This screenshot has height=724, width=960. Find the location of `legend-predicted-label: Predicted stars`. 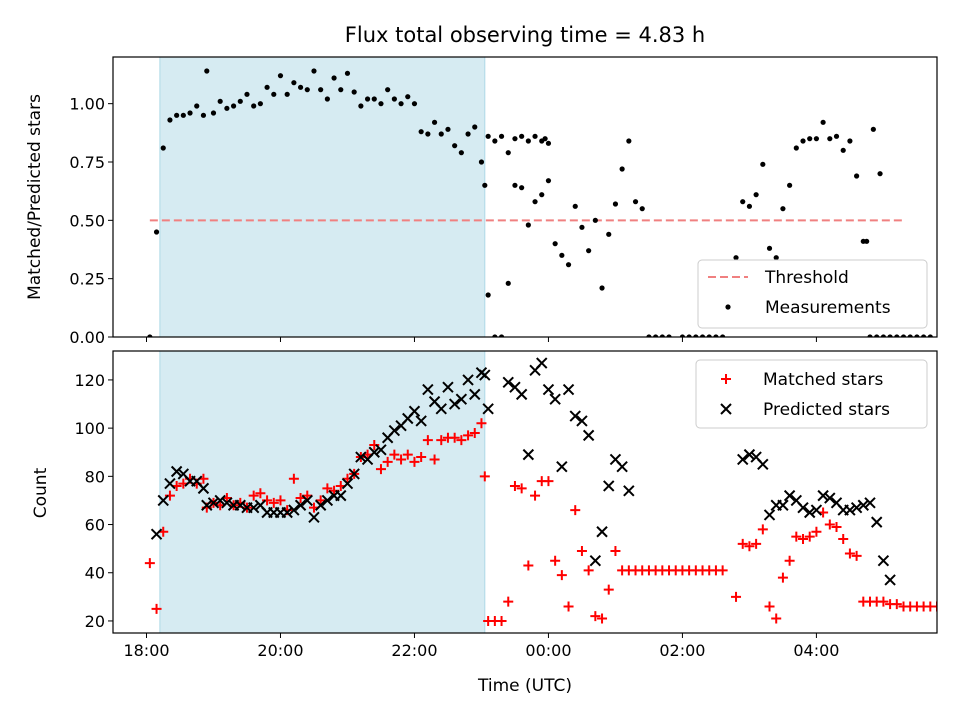

legend-predicted-label: Predicted stars is located at coordinates (826, 410).